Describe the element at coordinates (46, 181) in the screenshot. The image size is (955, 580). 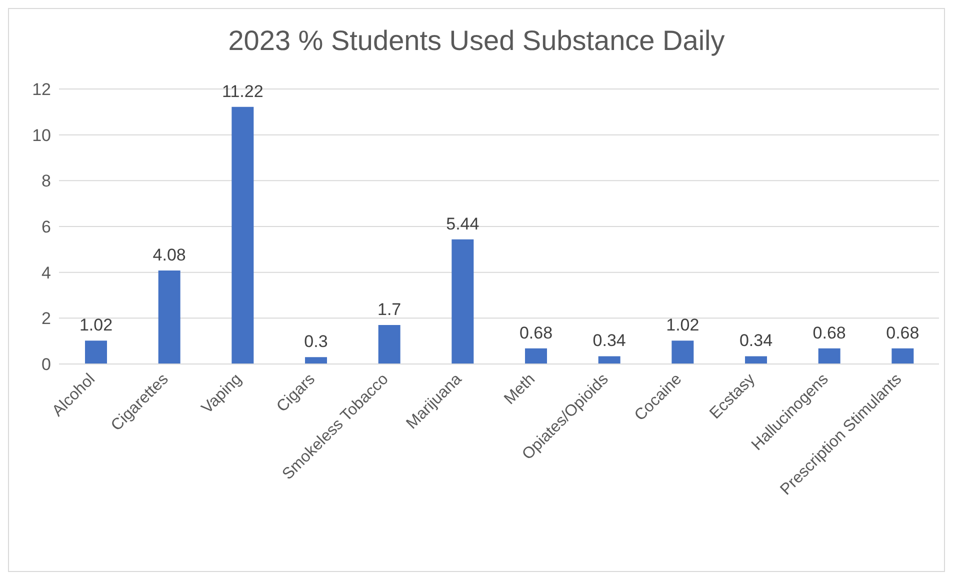
I see `y-tick-label: 8` at that location.